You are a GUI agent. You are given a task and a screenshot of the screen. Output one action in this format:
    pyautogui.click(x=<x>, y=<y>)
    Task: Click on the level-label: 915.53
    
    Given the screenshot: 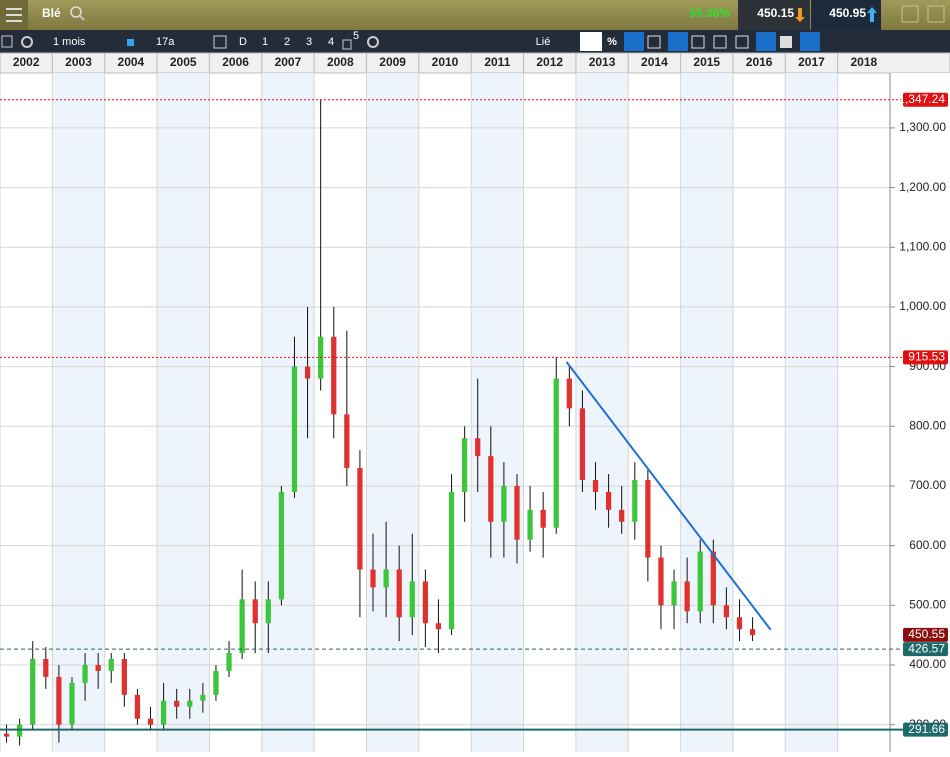 What is the action you would take?
    pyautogui.click(x=926, y=357)
    